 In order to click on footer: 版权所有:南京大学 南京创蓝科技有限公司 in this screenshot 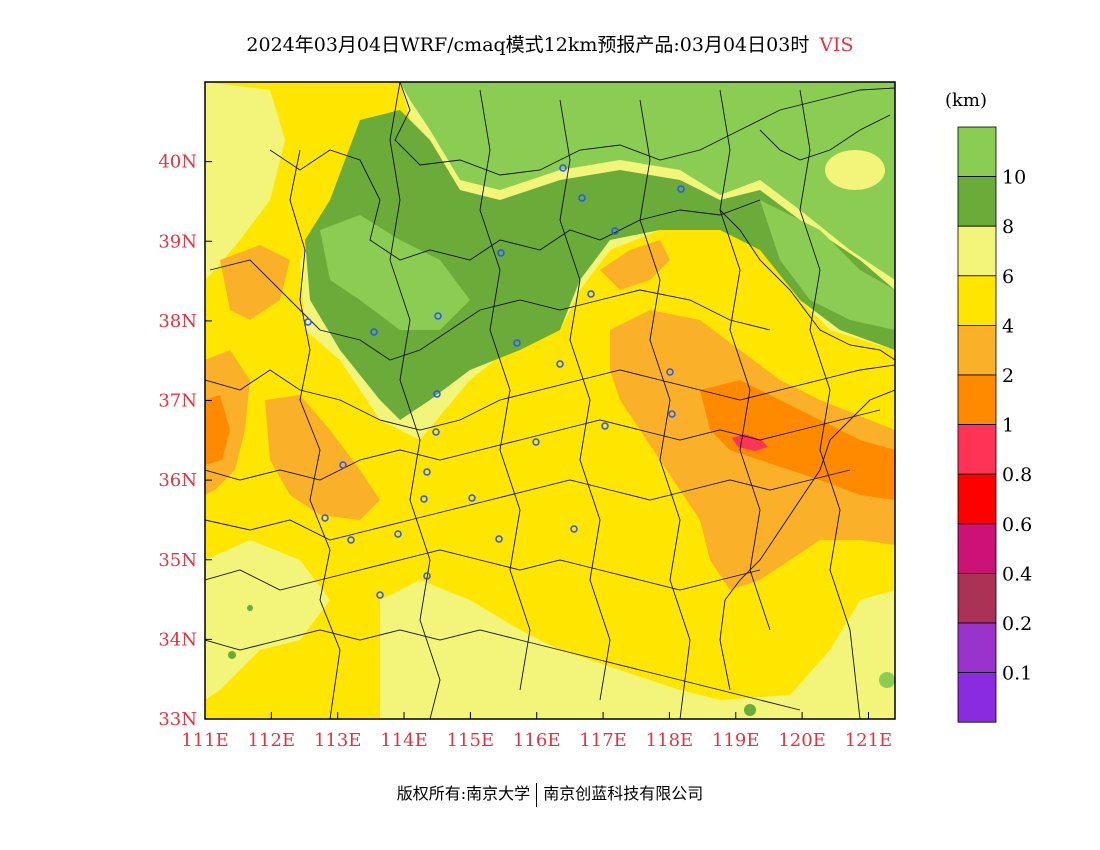, I will do `click(550, 793)`.